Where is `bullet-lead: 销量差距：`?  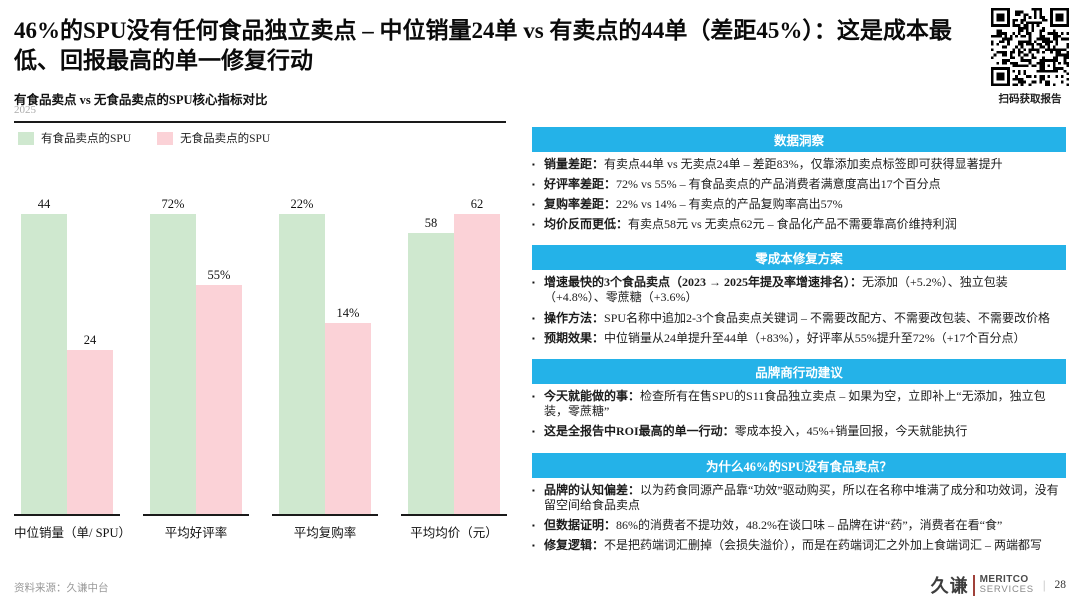
bullet-lead: 销量差距： is located at coordinates (574, 163).